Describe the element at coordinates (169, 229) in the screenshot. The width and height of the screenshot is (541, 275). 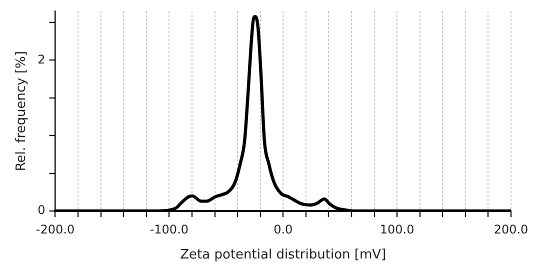
I see `x-tick-label: -100.0` at that location.